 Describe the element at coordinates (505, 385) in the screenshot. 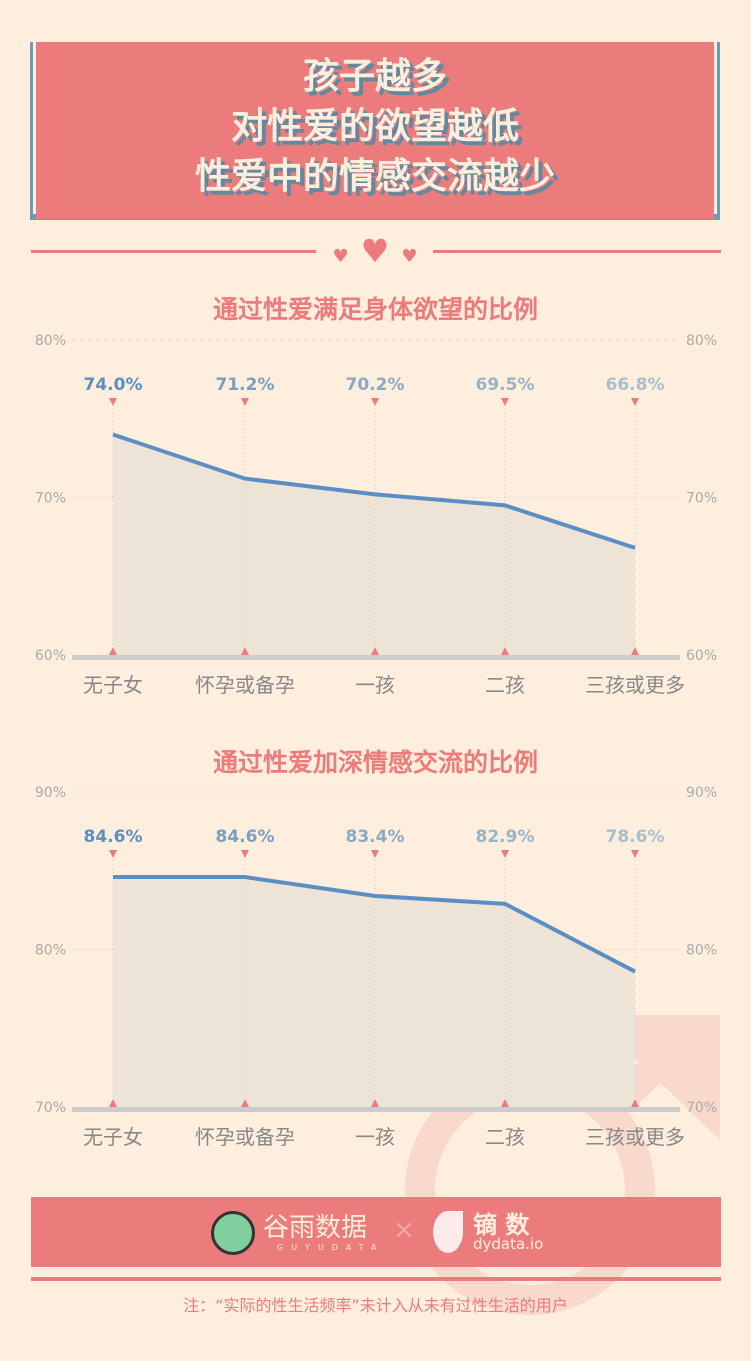

I see `data-label: 69.5%` at that location.